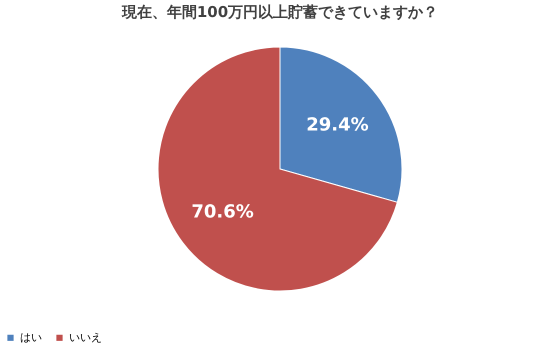  Describe the element at coordinates (337, 125) in the screenshot. I see `data-label: 29.4%` at that location.